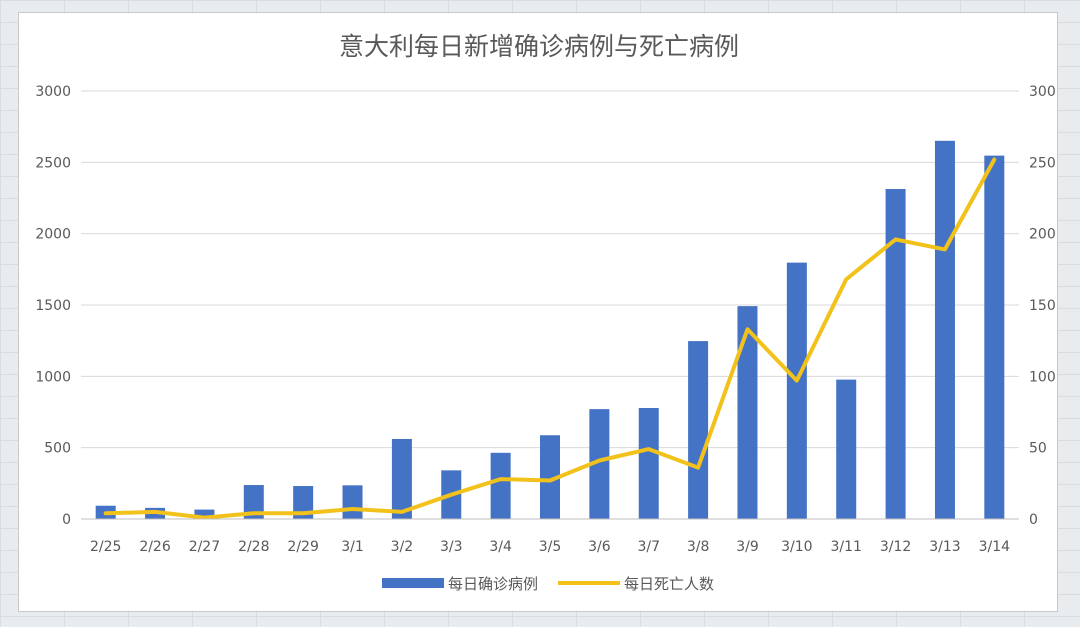 The width and height of the screenshot is (1080, 627). I want to click on y-left-tick-label: 1000, so click(53, 377).